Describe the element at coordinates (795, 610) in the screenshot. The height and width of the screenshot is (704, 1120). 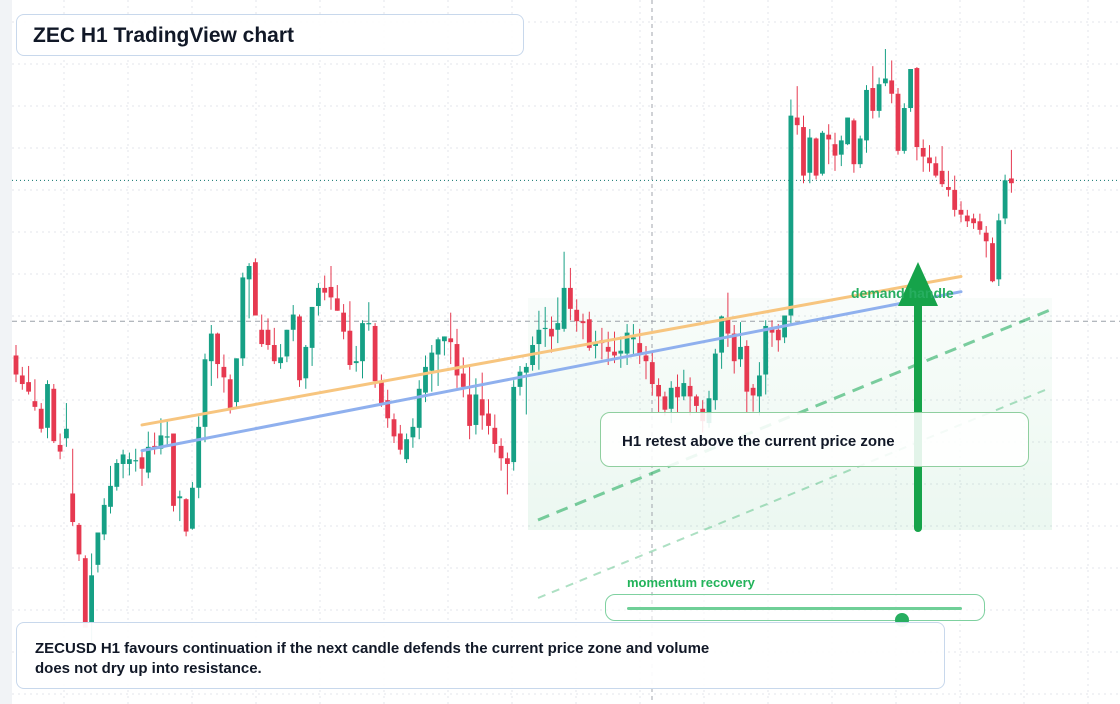
I see `momentum-slider` at that location.